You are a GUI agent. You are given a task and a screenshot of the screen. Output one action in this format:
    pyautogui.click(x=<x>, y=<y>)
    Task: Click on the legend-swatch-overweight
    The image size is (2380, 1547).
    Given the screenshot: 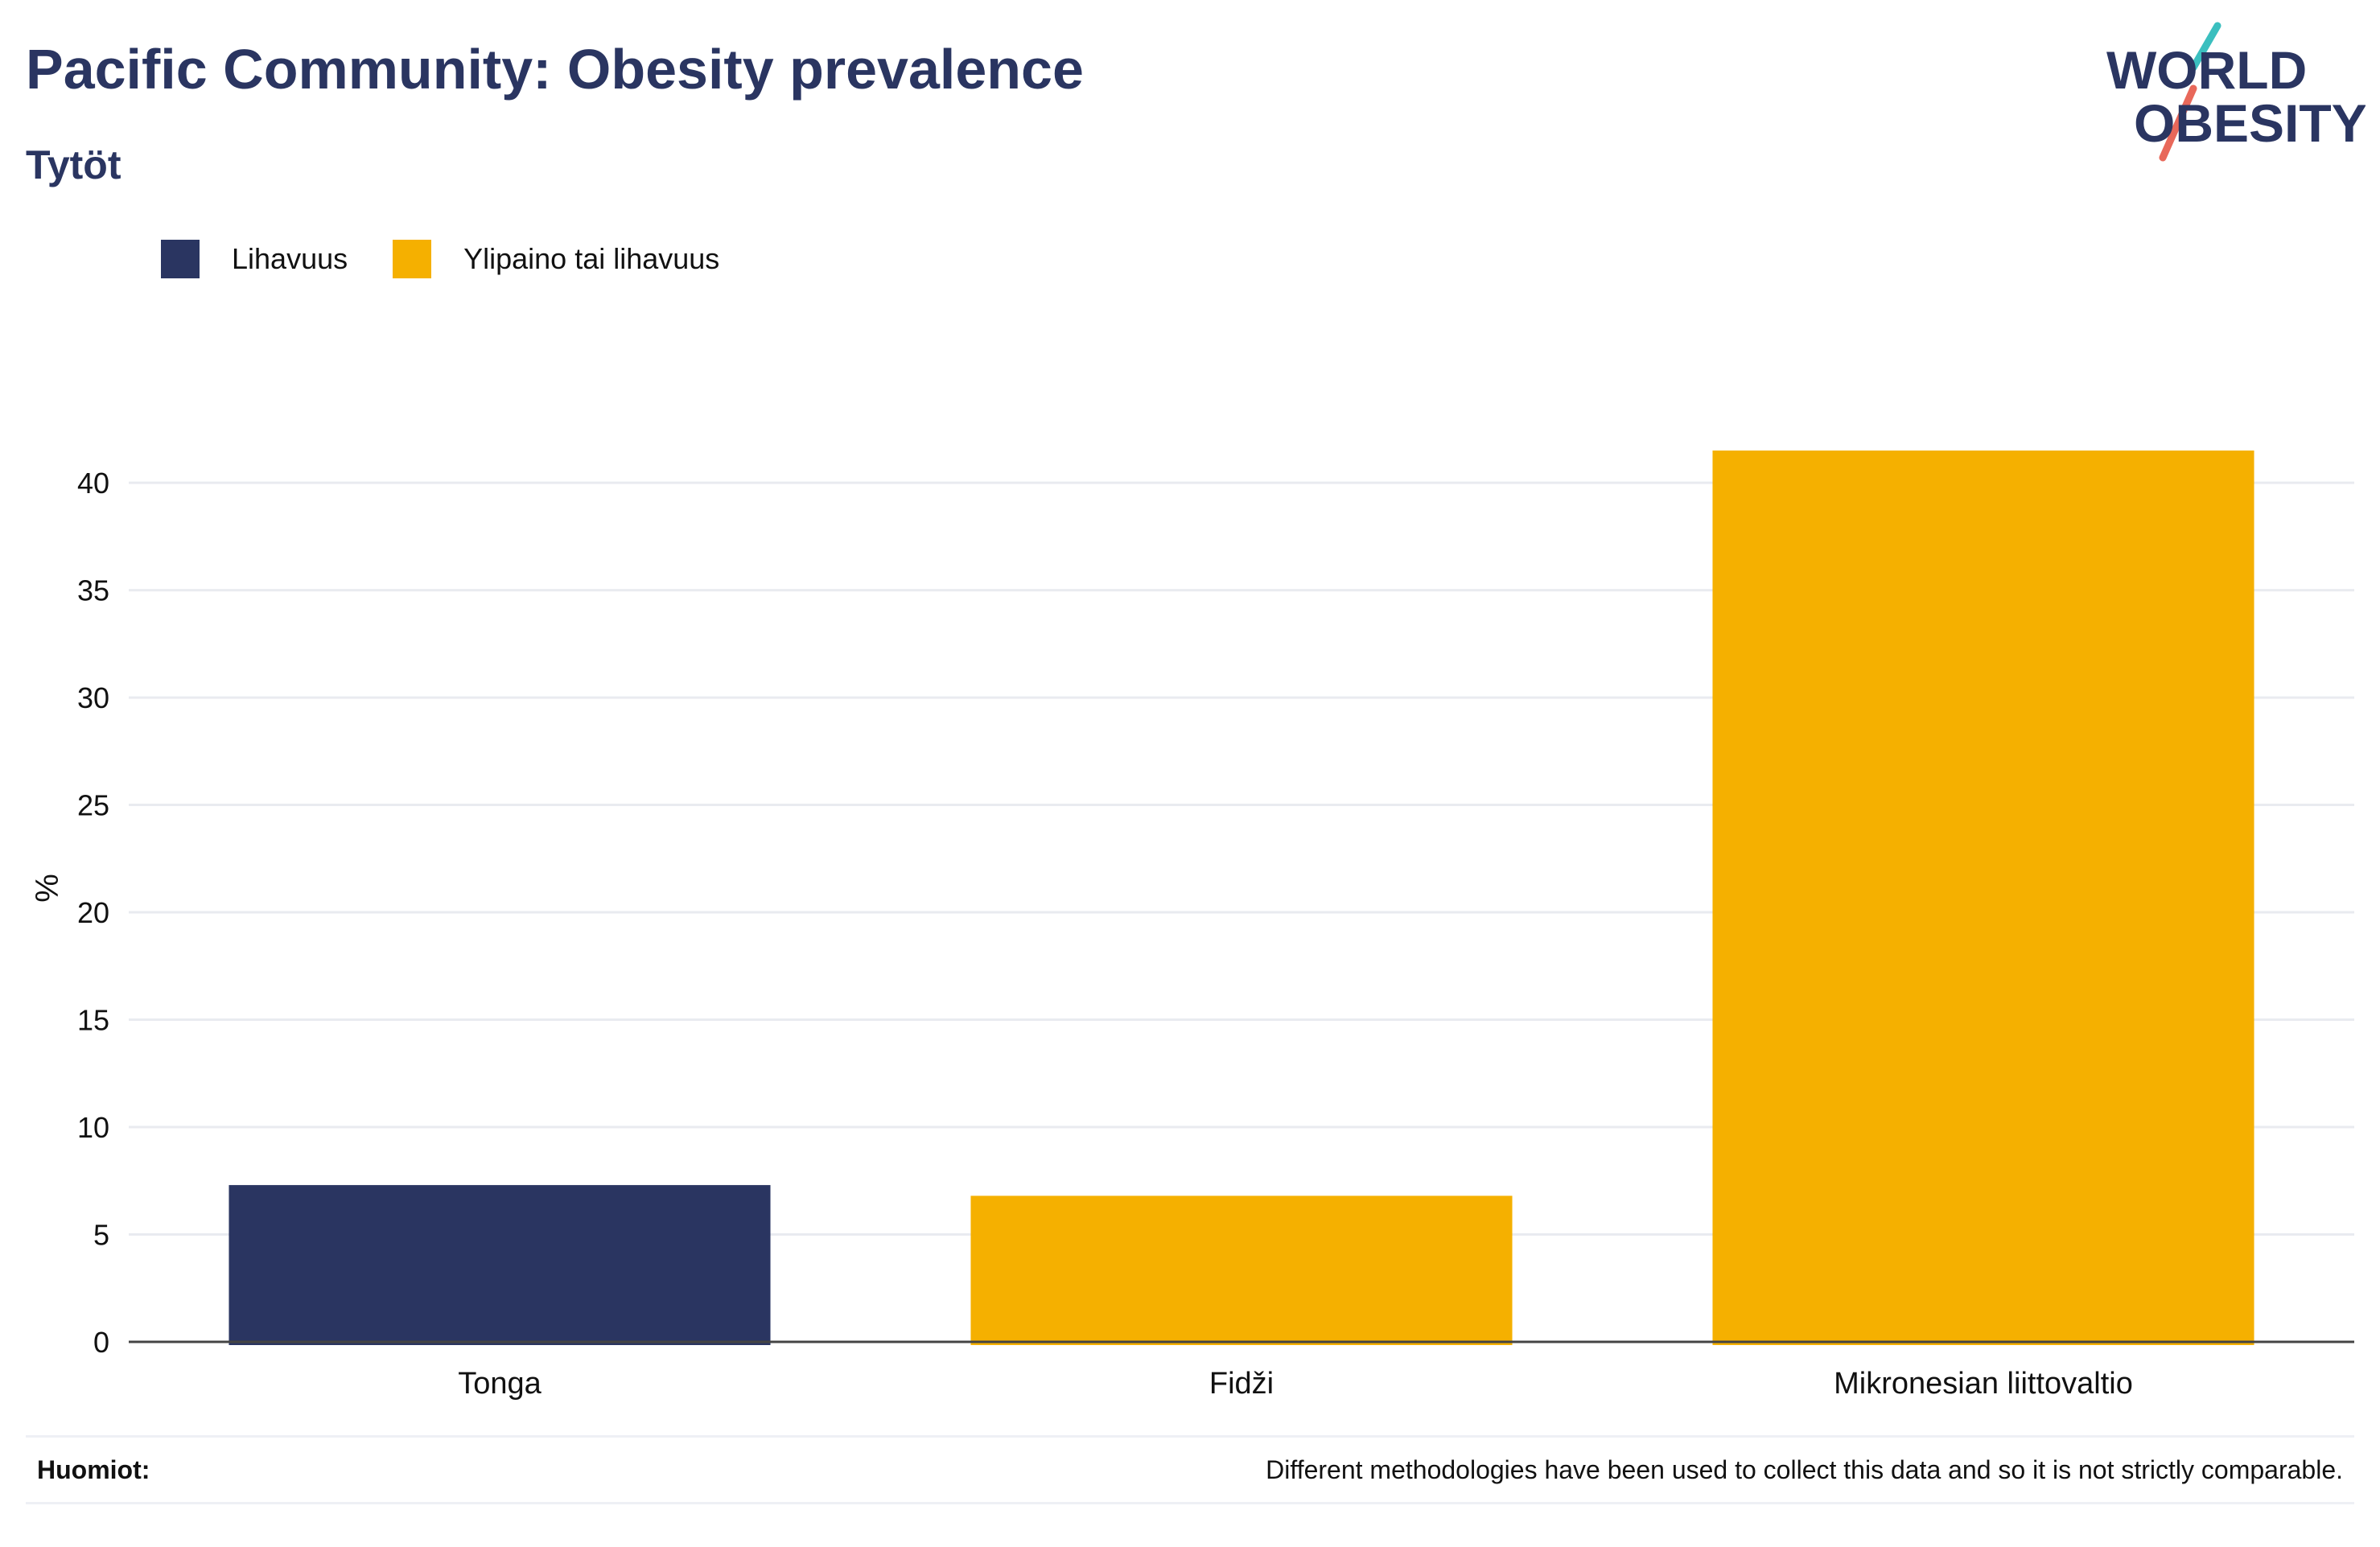 What is the action you would take?
    pyautogui.click(x=412, y=259)
    